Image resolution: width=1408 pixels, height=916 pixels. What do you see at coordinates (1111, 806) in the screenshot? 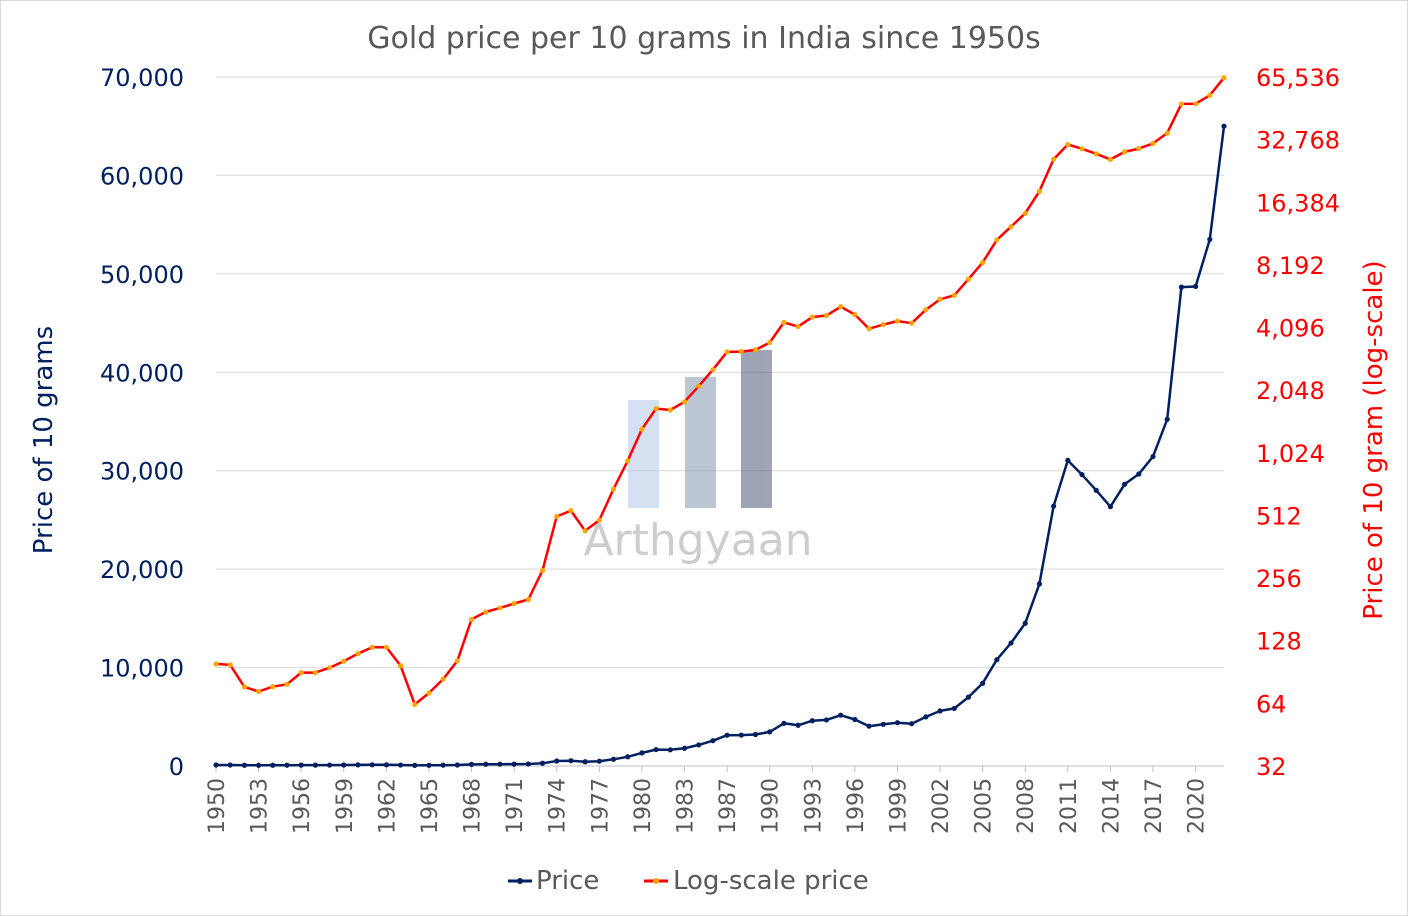
I see `x-tick-label: 2014` at bounding box center [1111, 806].